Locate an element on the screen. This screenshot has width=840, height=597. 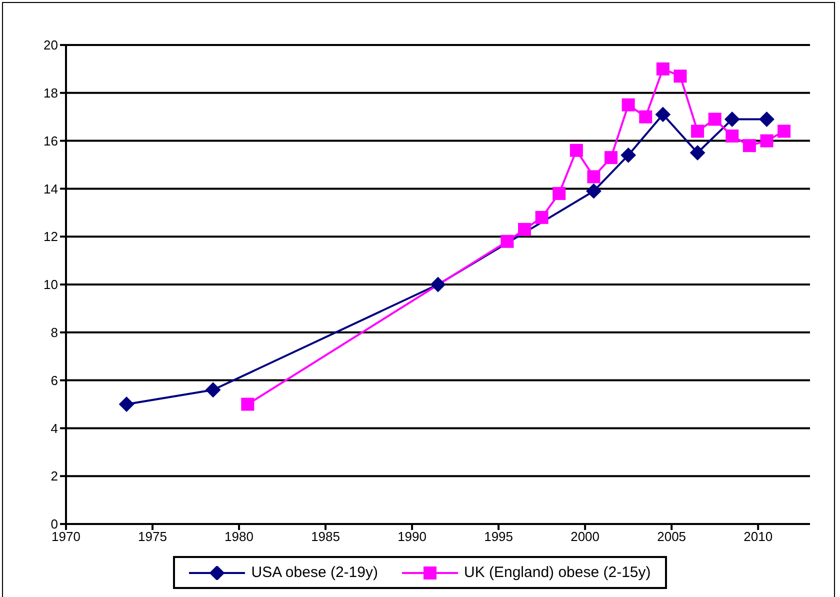
x-tick-label: 1990 is located at coordinates (412, 536).